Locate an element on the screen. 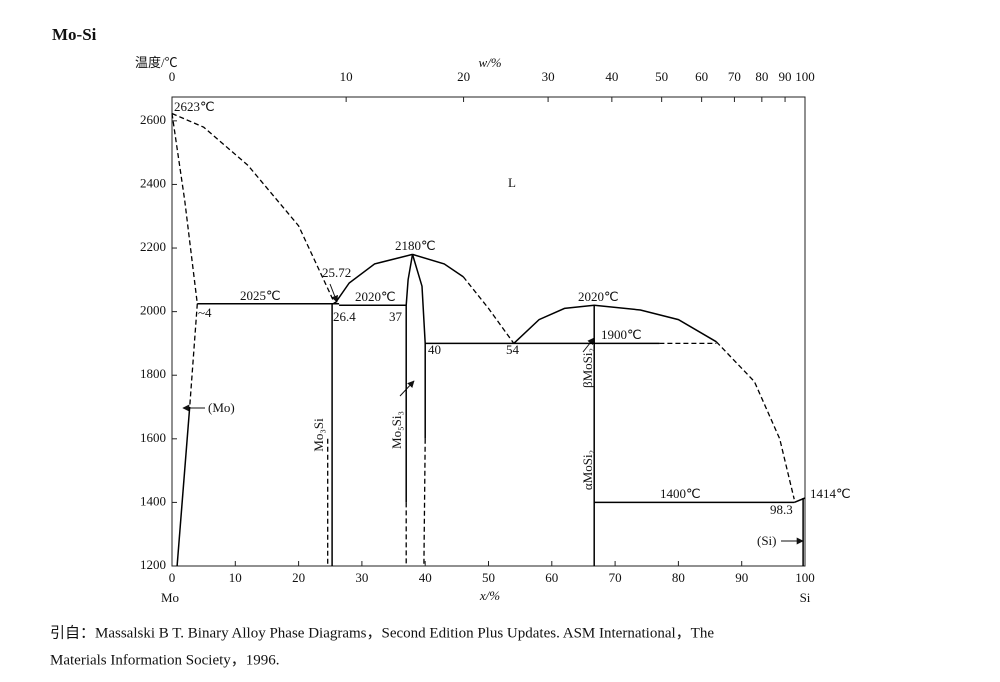 The width and height of the screenshot is (1000, 682). x2-tick-label: 80 is located at coordinates (761, 76).